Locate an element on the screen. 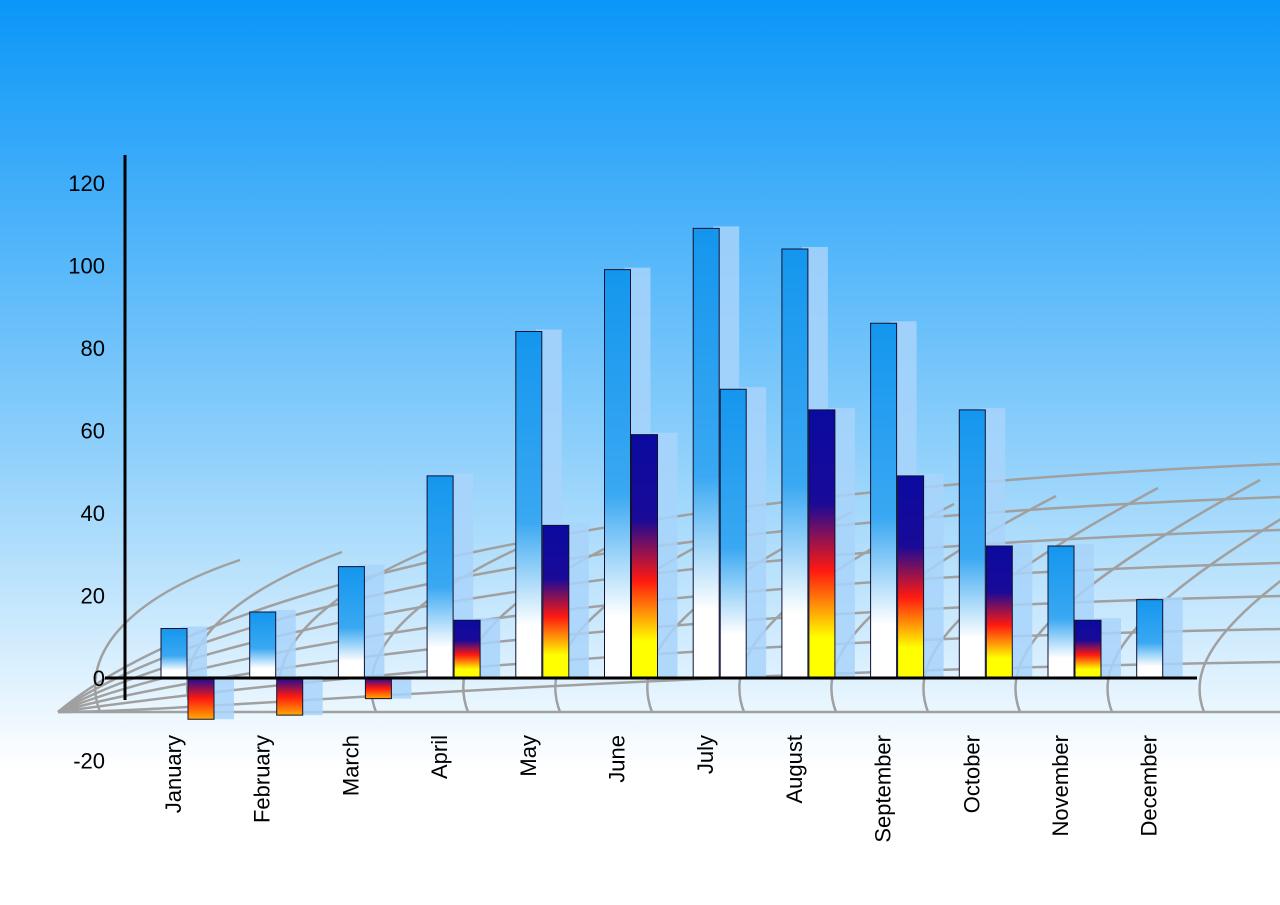 The width and height of the screenshot is (1280, 905). x-tick-label: November is located at coordinates (1060, 785).